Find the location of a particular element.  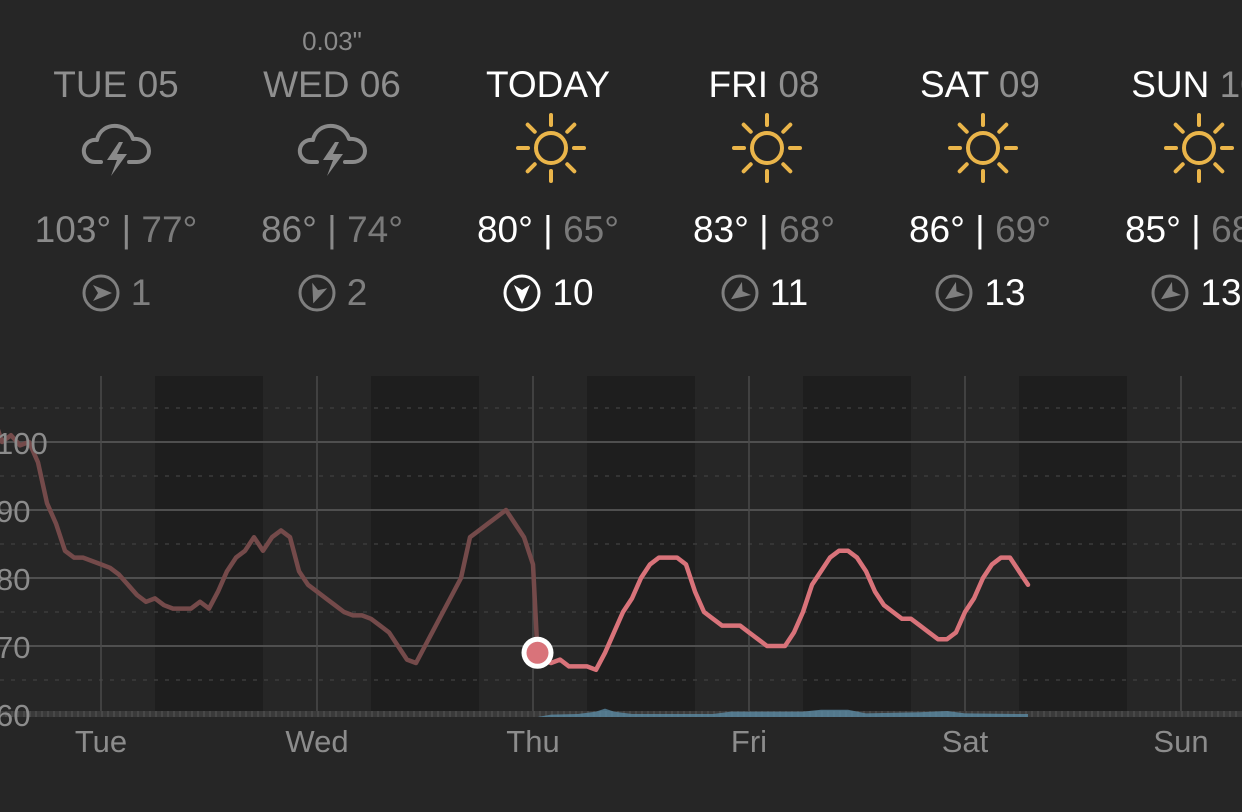

weekday-label: TODAY is located at coordinates (548, 84).